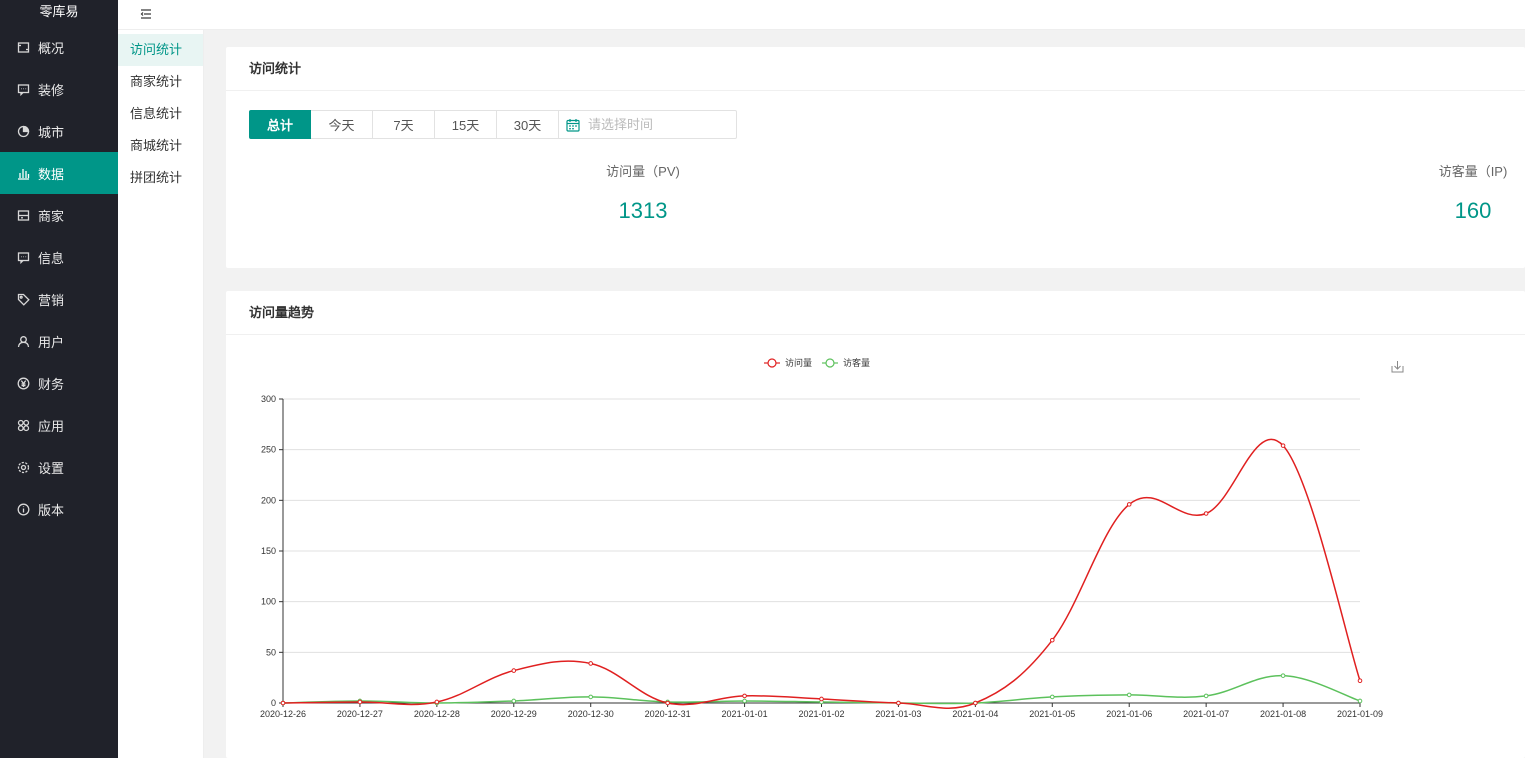  I want to click on ip-stat: 访客量（IP) 160, so click(1465, 192).